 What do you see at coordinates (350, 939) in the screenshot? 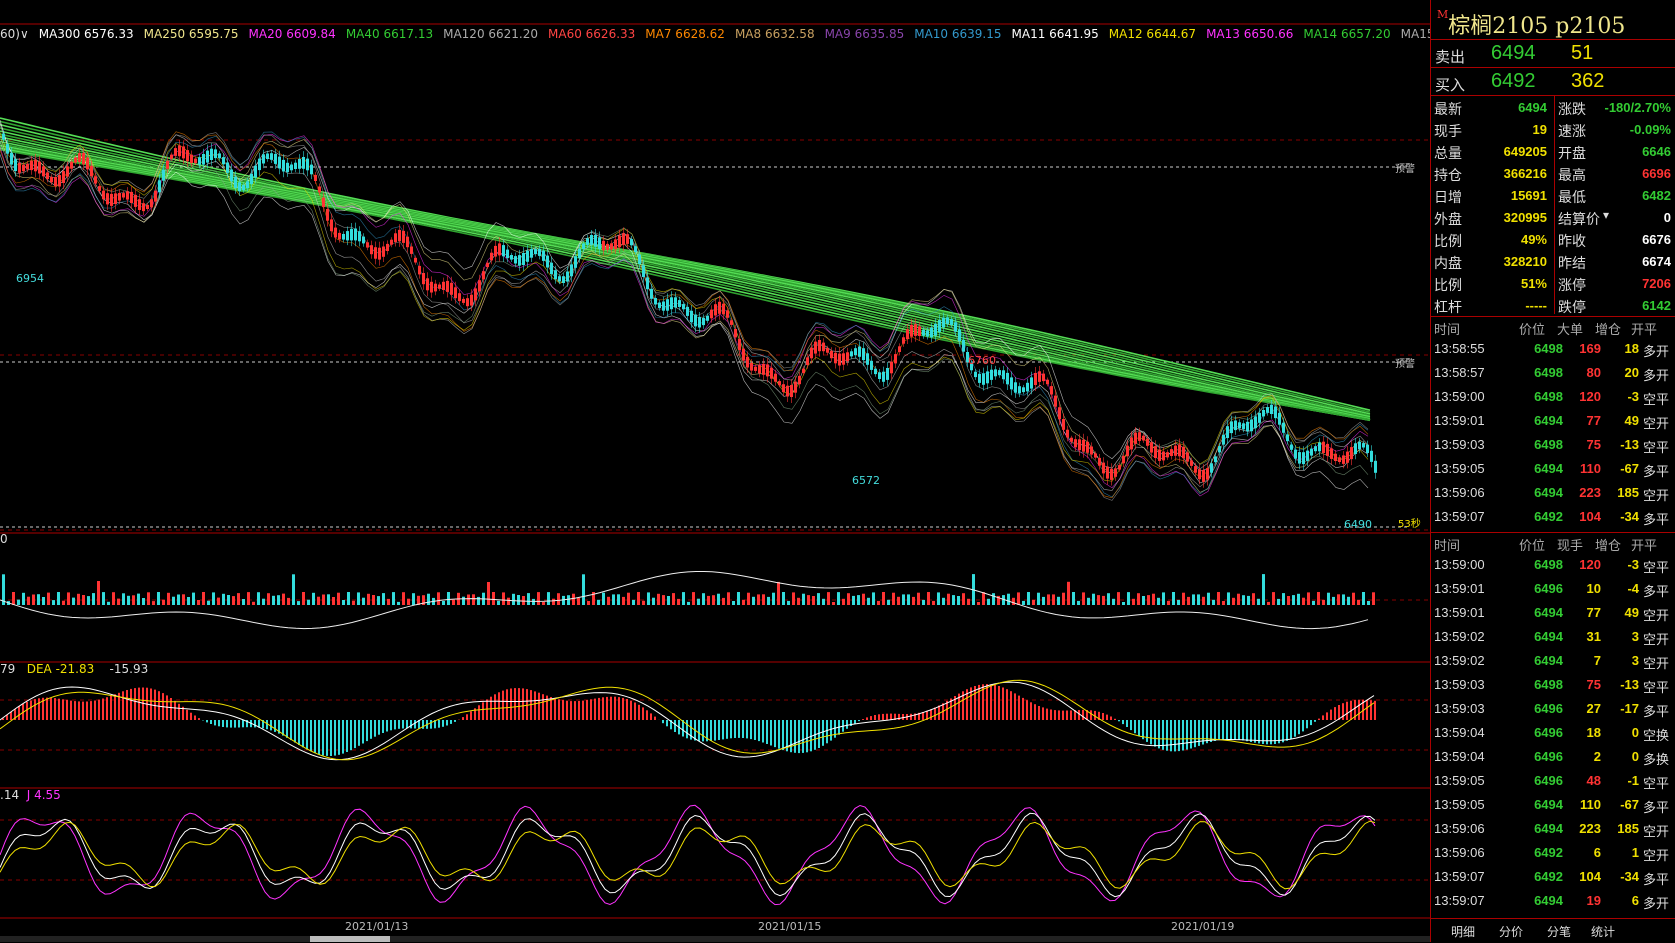
I see `scrollbar-thumb` at bounding box center [350, 939].